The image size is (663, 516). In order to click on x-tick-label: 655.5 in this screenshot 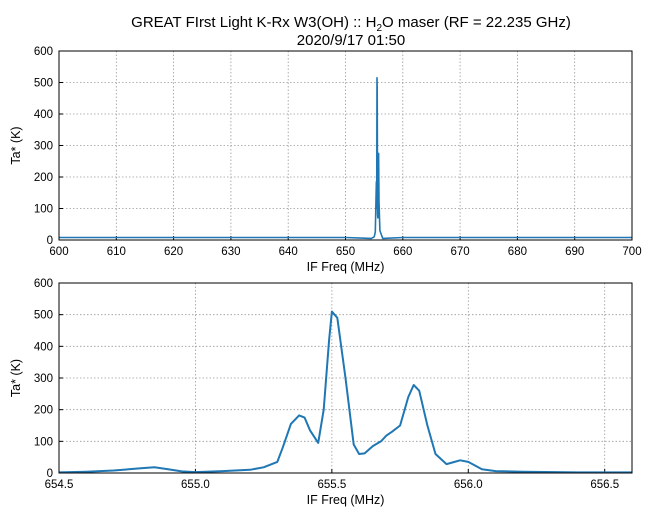, I will do `click(331, 485)`.